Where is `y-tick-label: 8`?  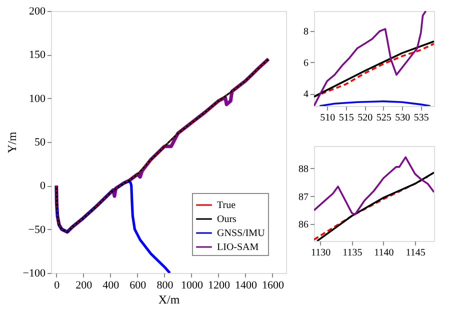 y-tick-label: 8 is located at coordinates (306, 32).